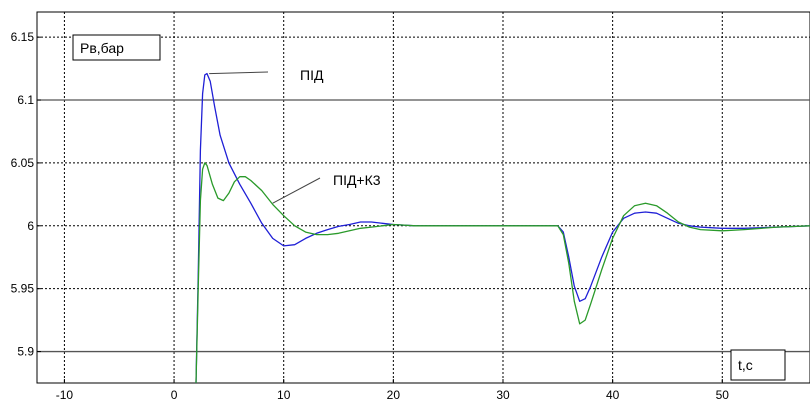  What do you see at coordinates (25, 352) in the screenshot?
I see `y-tick-label: 5.9` at bounding box center [25, 352].